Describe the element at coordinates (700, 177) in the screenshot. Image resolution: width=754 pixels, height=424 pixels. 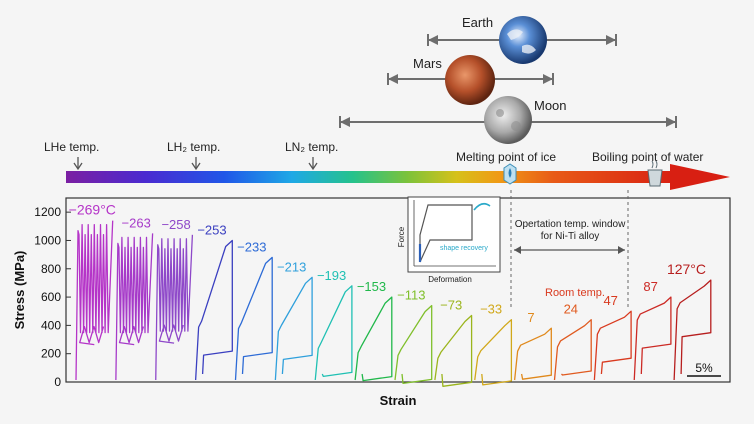
I see `temperature-arrow-head` at that location.